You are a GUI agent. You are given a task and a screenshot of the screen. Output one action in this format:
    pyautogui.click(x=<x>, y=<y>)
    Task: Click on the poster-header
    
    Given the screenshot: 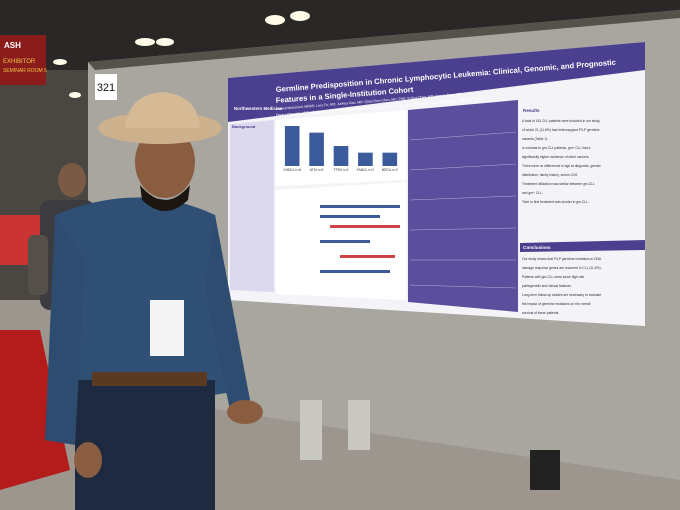 What is the action you would take?
    pyautogui.click(x=436, y=82)
    